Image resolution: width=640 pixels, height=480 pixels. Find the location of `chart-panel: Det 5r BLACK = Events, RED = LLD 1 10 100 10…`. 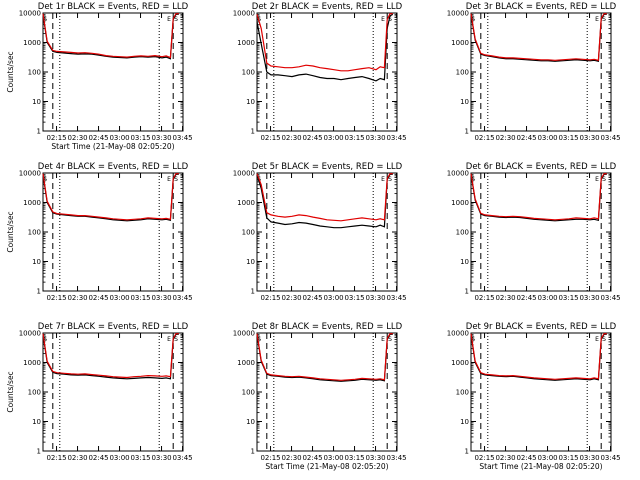

chart-panel: Det 5r BLACK = Events, RED = LLD 1 10 100 10… is located at coordinates (320, 232).